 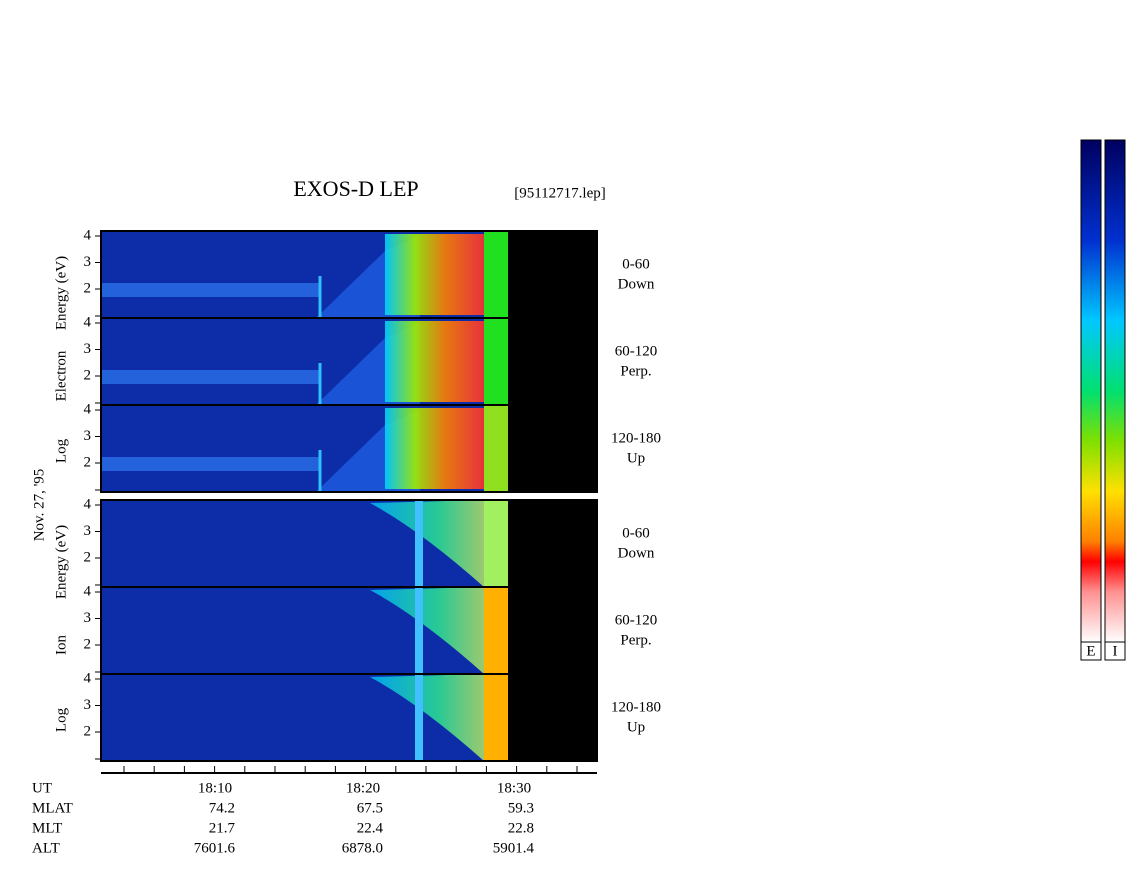 What do you see at coordinates (521, 808) in the screenshot?
I see `ephemeris-value: 59.3` at bounding box center [521, 808].